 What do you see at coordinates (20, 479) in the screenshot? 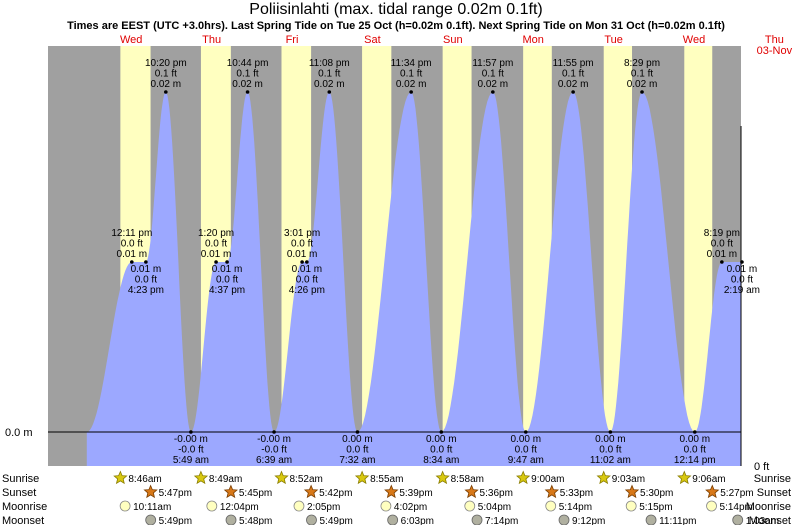
I see `row-label-left: Sunrise` at bounding box center [20, 479].